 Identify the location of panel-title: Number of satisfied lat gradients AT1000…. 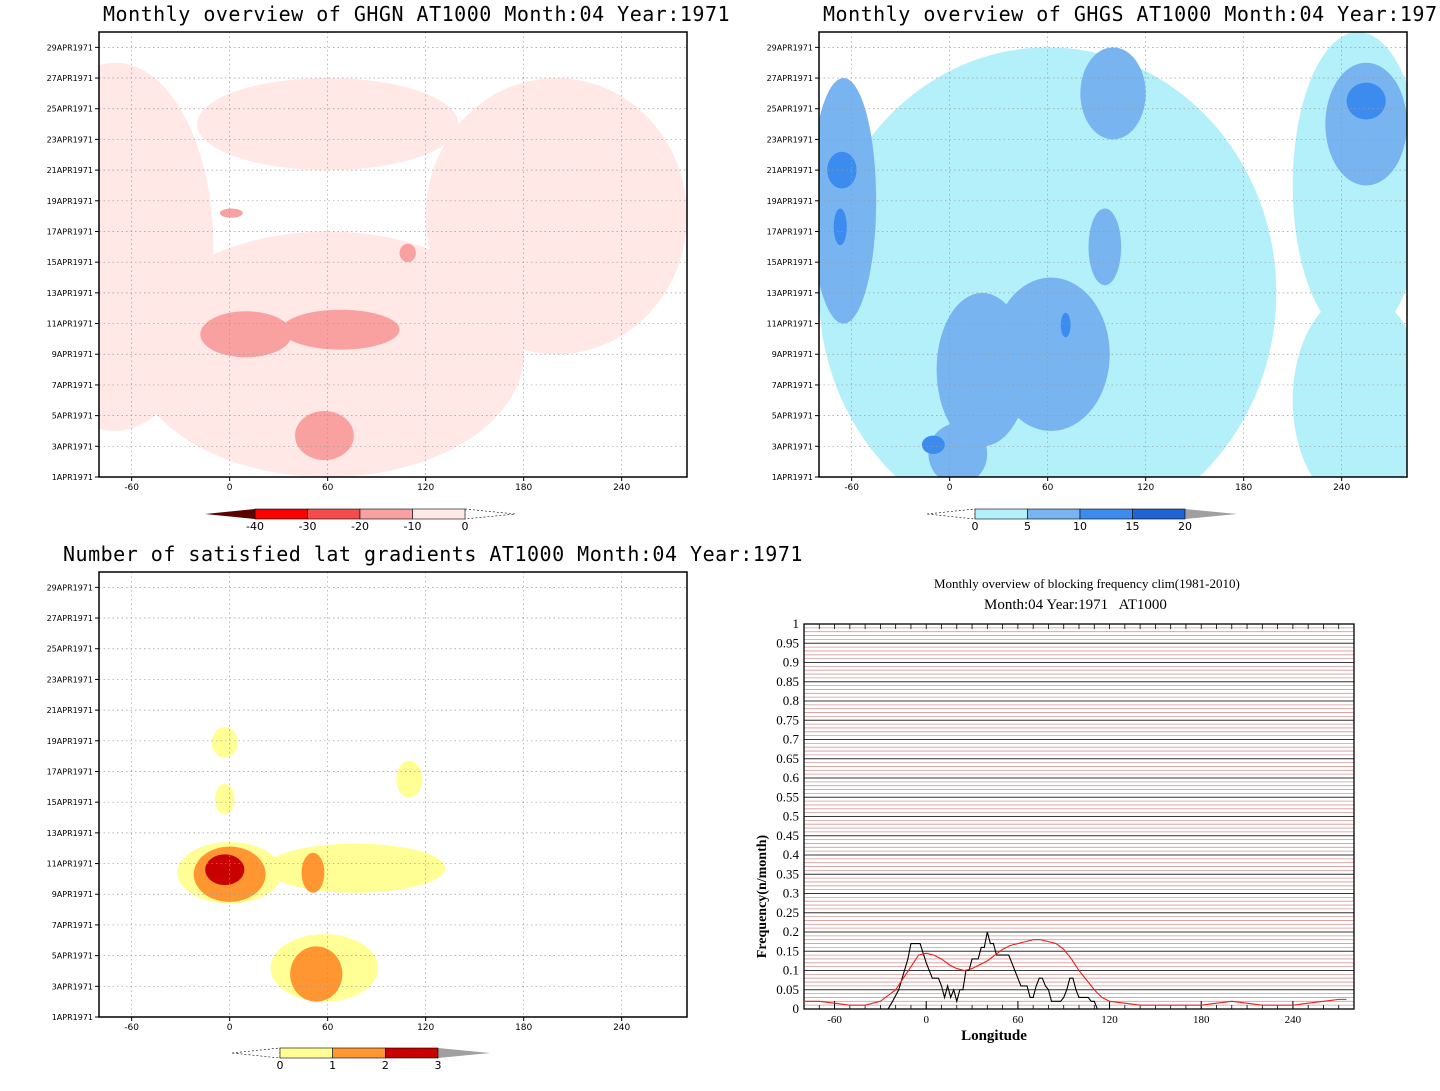
(433, 554).